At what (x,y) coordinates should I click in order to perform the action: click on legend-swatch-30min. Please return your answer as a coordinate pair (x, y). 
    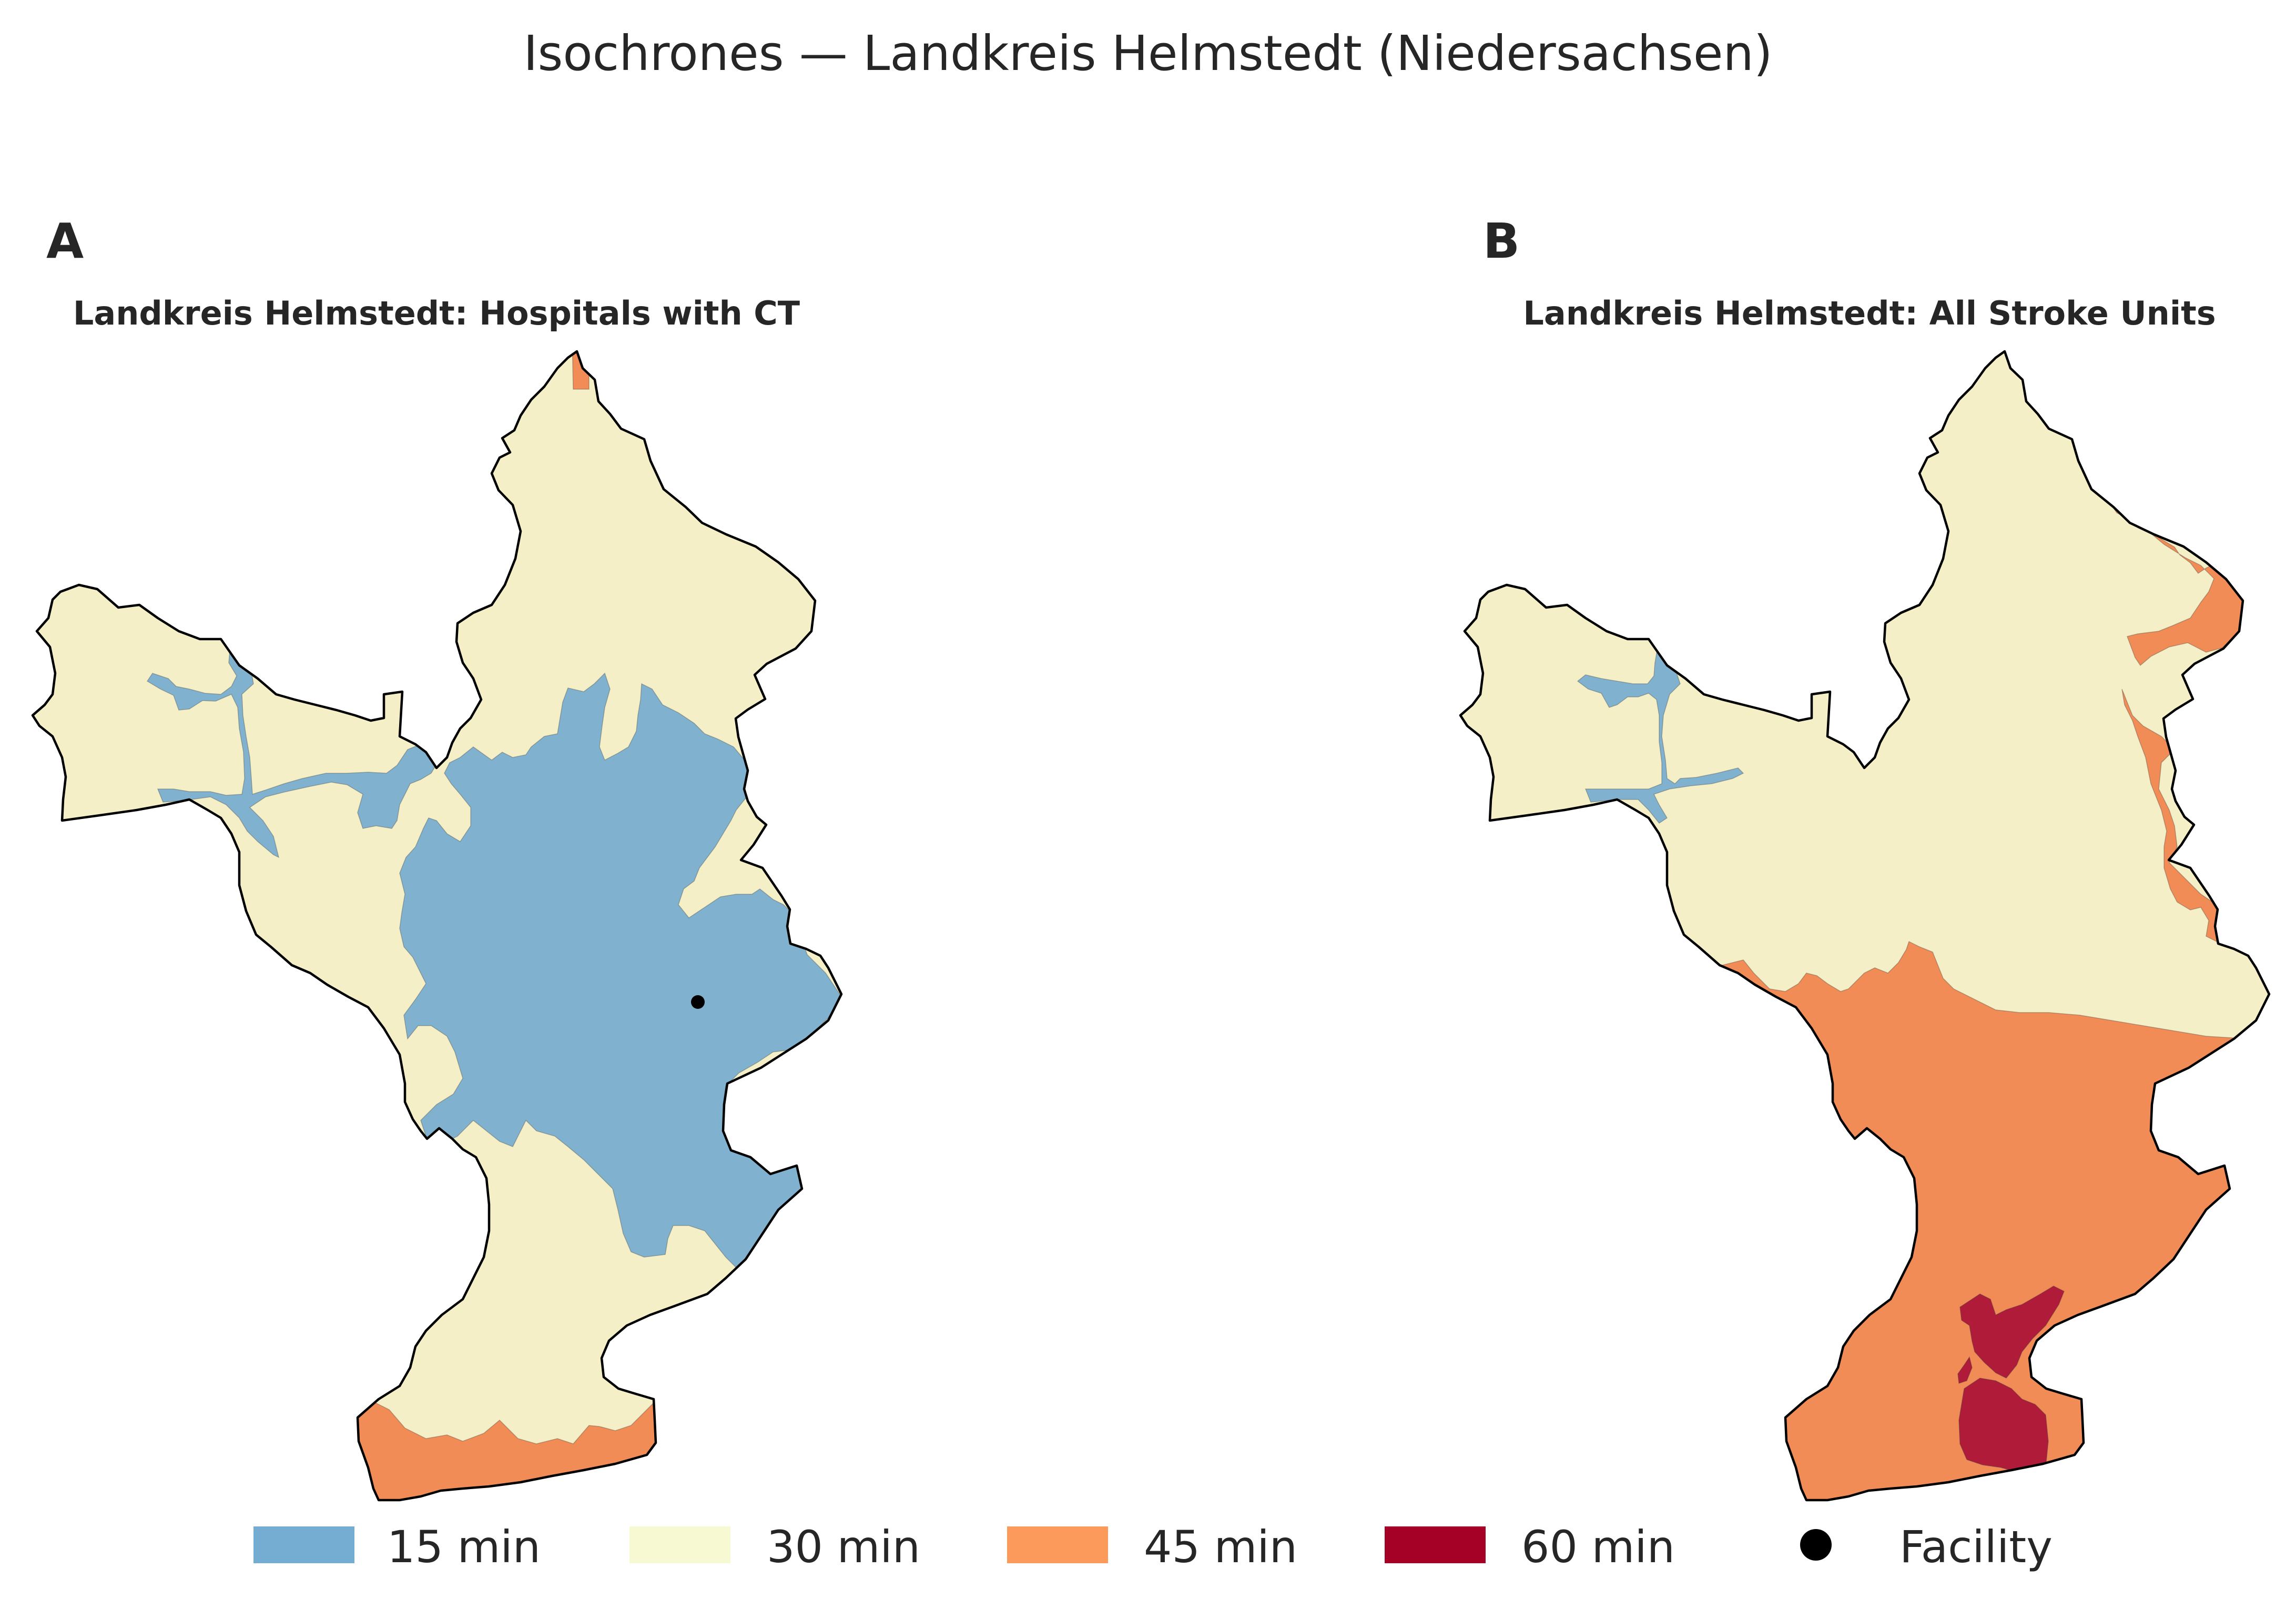
    Looking at the image, I should click on (679, 1544).